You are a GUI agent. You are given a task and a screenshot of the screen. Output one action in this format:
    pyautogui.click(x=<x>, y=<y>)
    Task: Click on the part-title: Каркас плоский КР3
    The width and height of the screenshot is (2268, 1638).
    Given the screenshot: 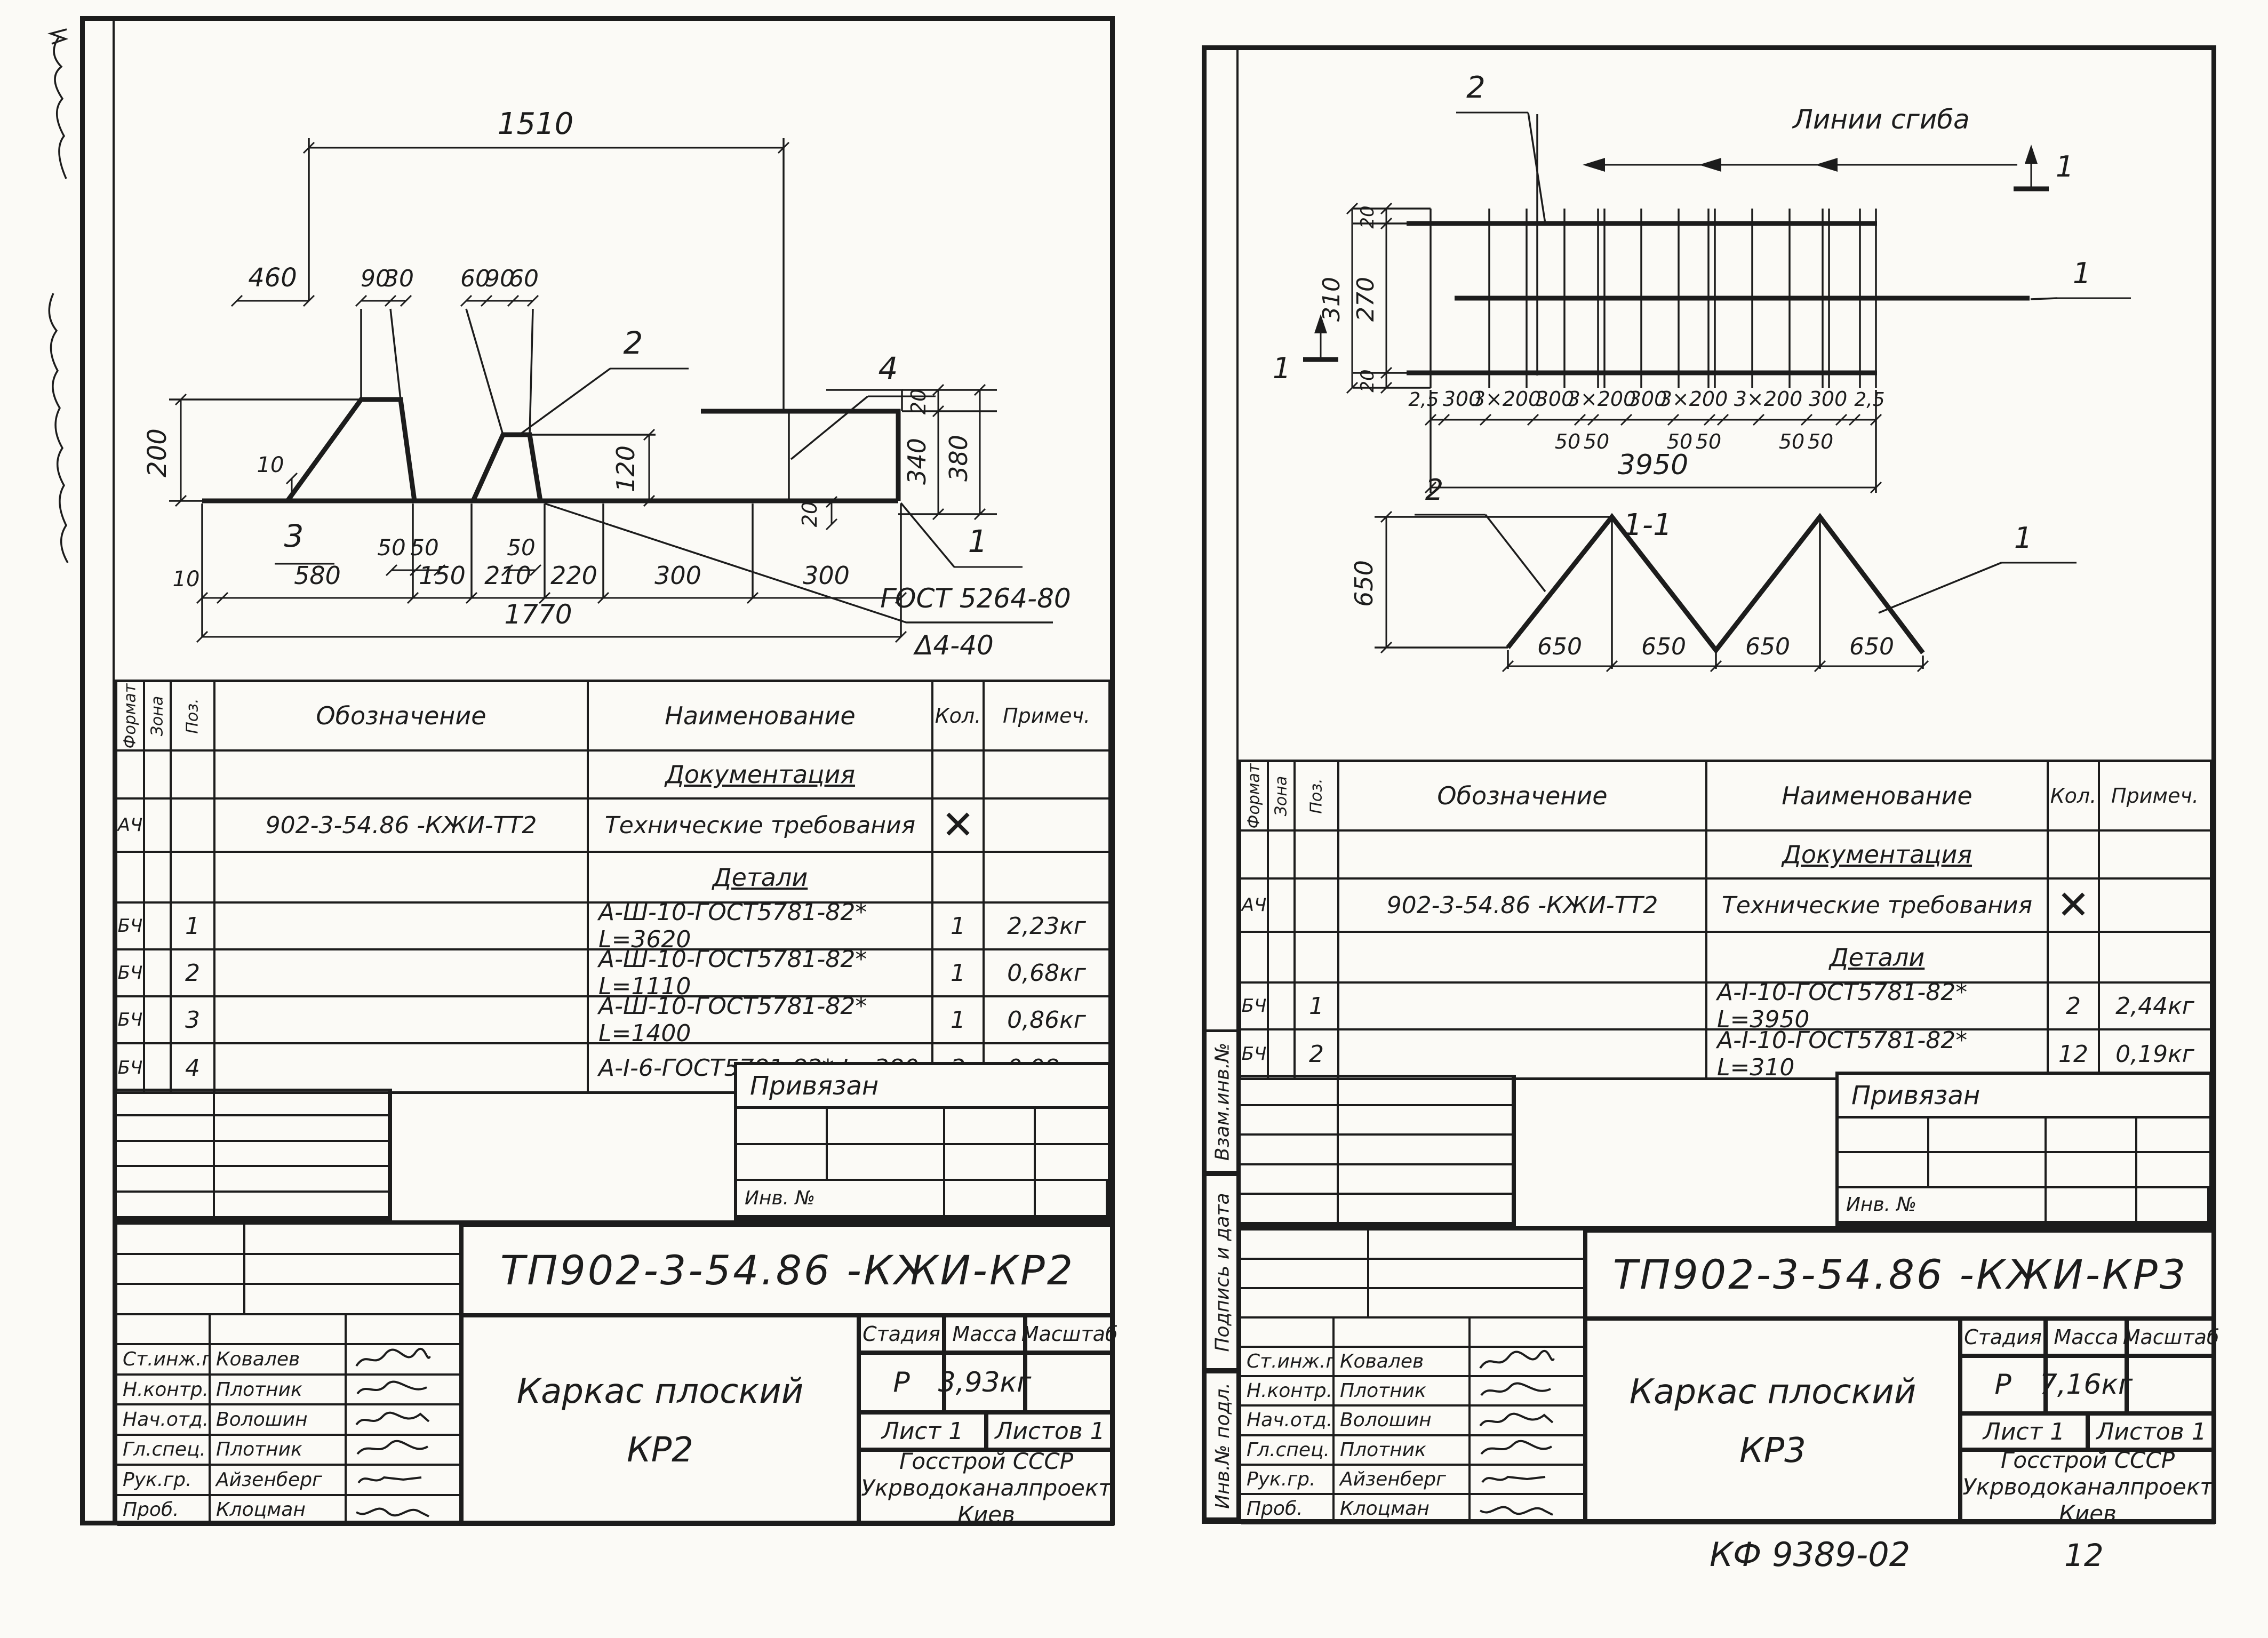 What is the action you would take?
    pyautogui.click(x=1772, y=1421)
    